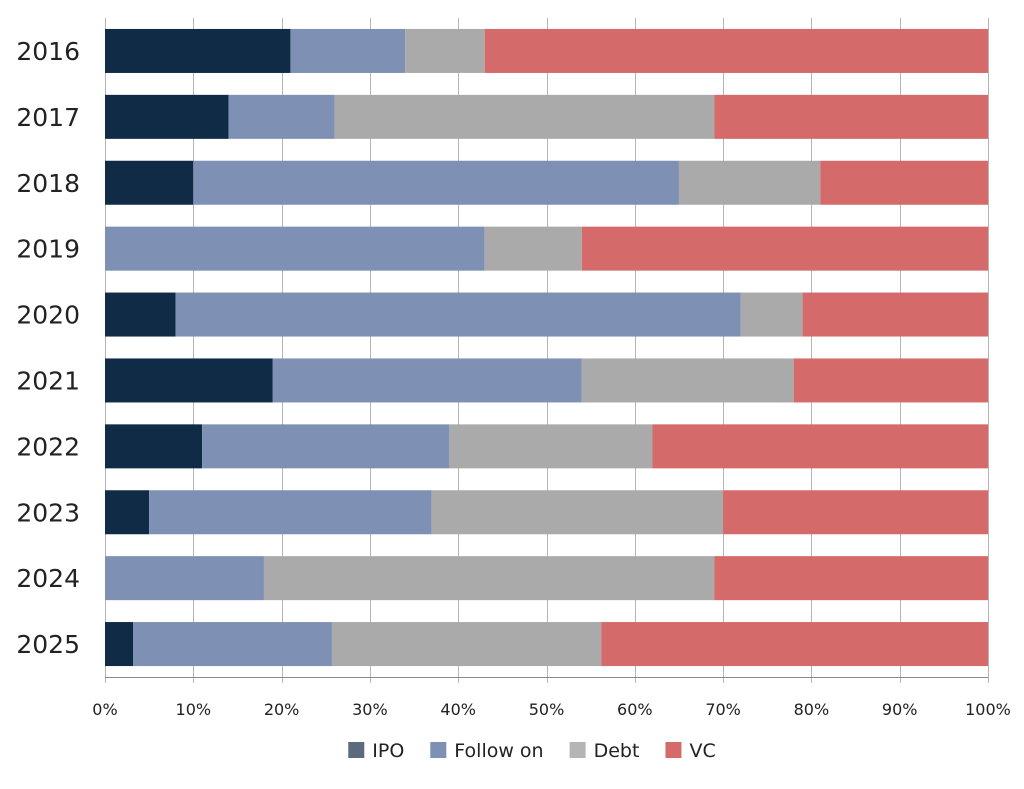  Describe the element at coordinates (48, 512) in the screenshot. I see `category-label: 2023` at that location.